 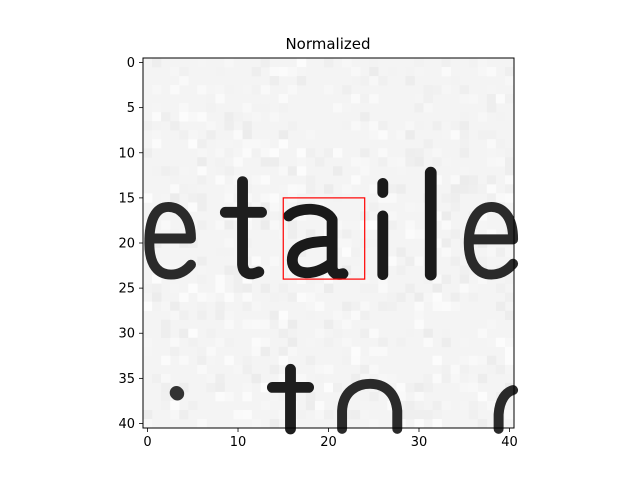 What do you see at coordinates (509, 442) in the screenshot?
I see `x-tick-label: 40` at bounding box center [509, 442].